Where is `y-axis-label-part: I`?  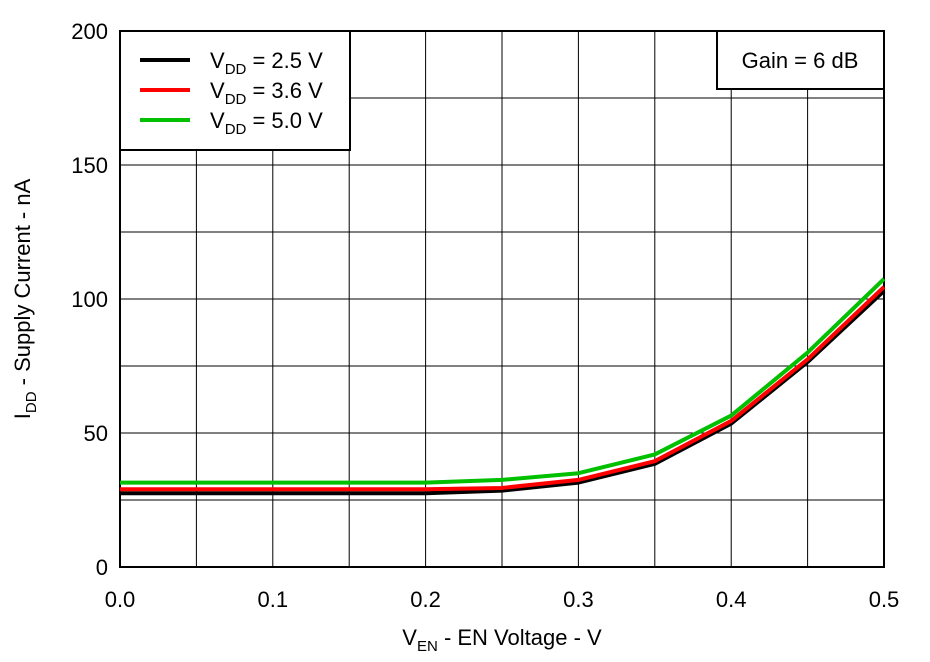
y-axis-label-part: I is located at coordinates (22, 416).